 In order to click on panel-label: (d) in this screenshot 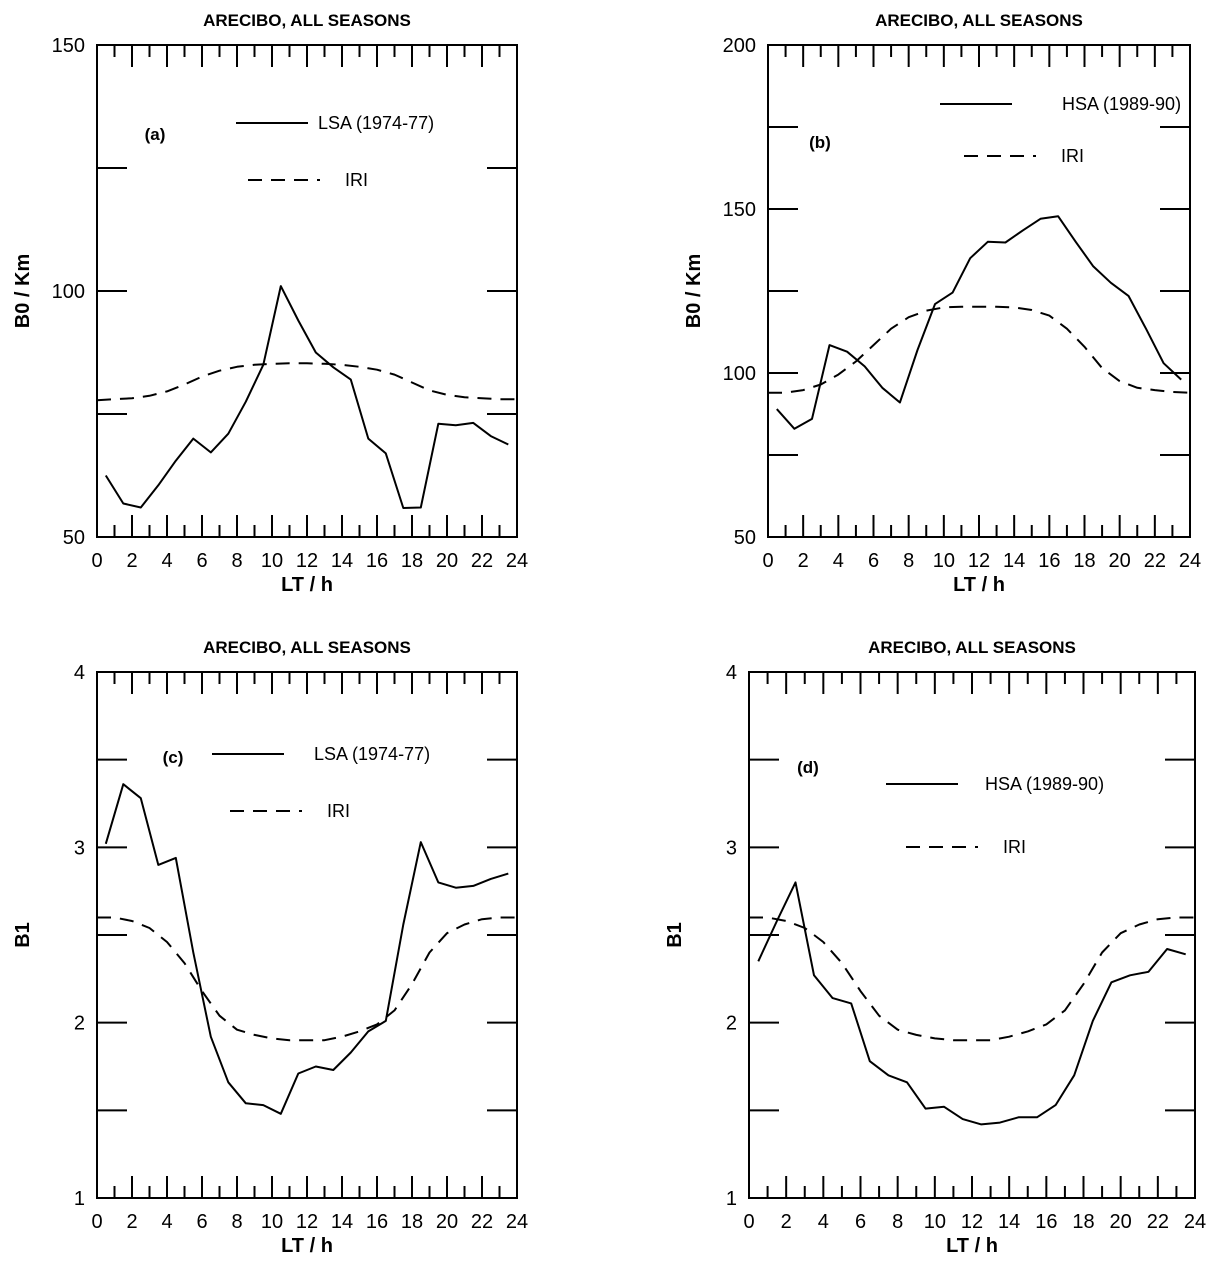, I will do `click(808, 767)`.